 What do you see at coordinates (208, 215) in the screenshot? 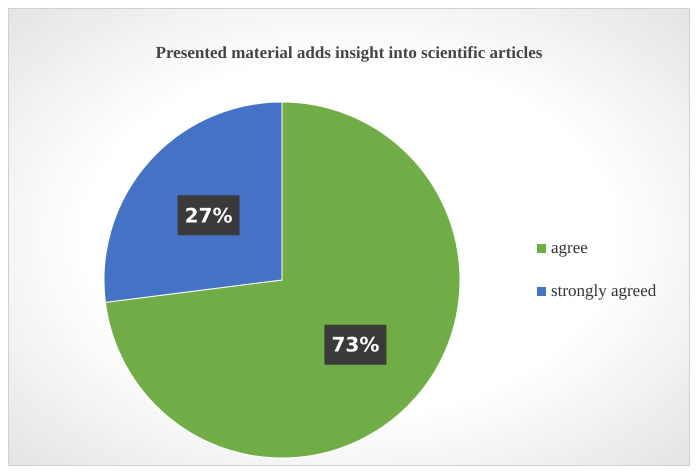
I see `data-label: 27%` at bounding box center [208, 215].